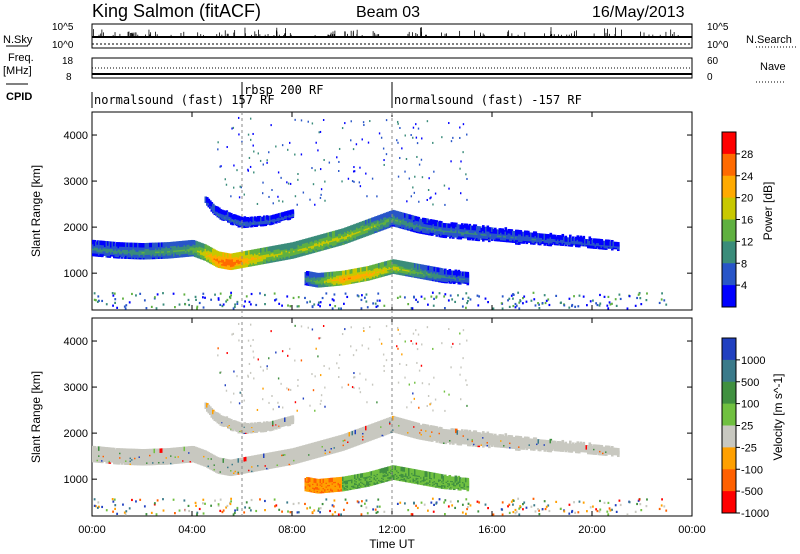  I want to click on colorbar-tick-label: 4, so click(744, 286).